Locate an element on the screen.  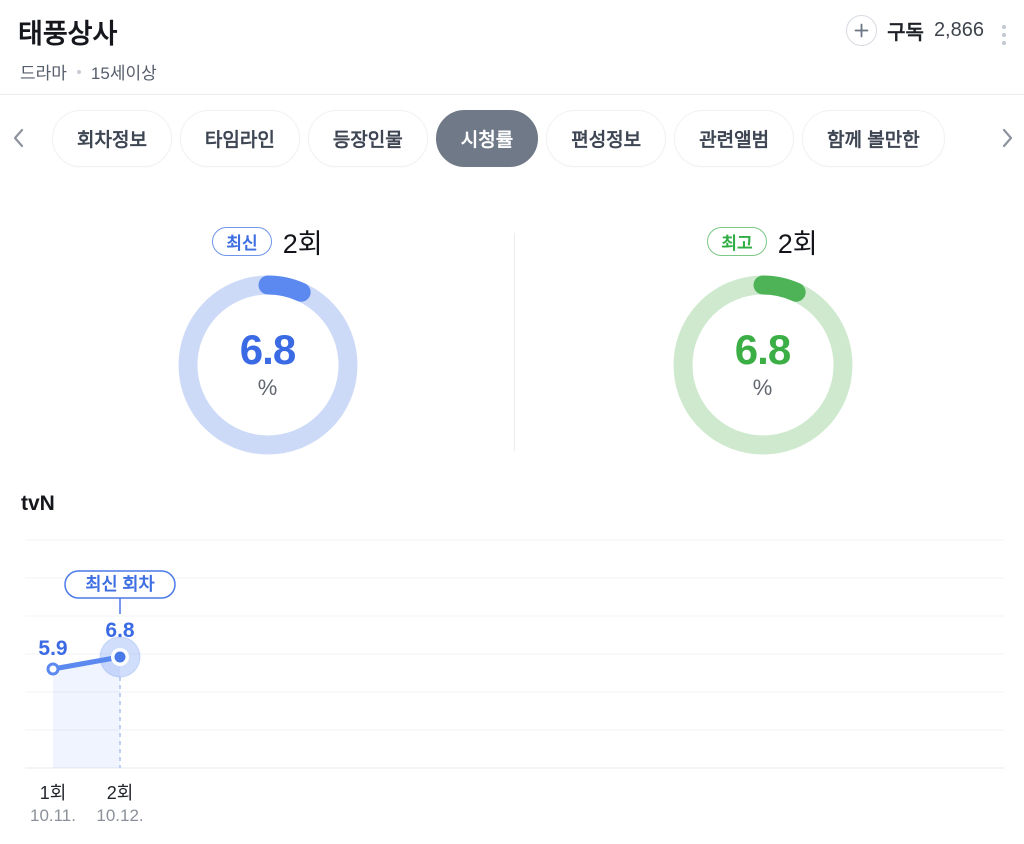
x-tick-date: 10.11. is located at coordinates (53, 815).